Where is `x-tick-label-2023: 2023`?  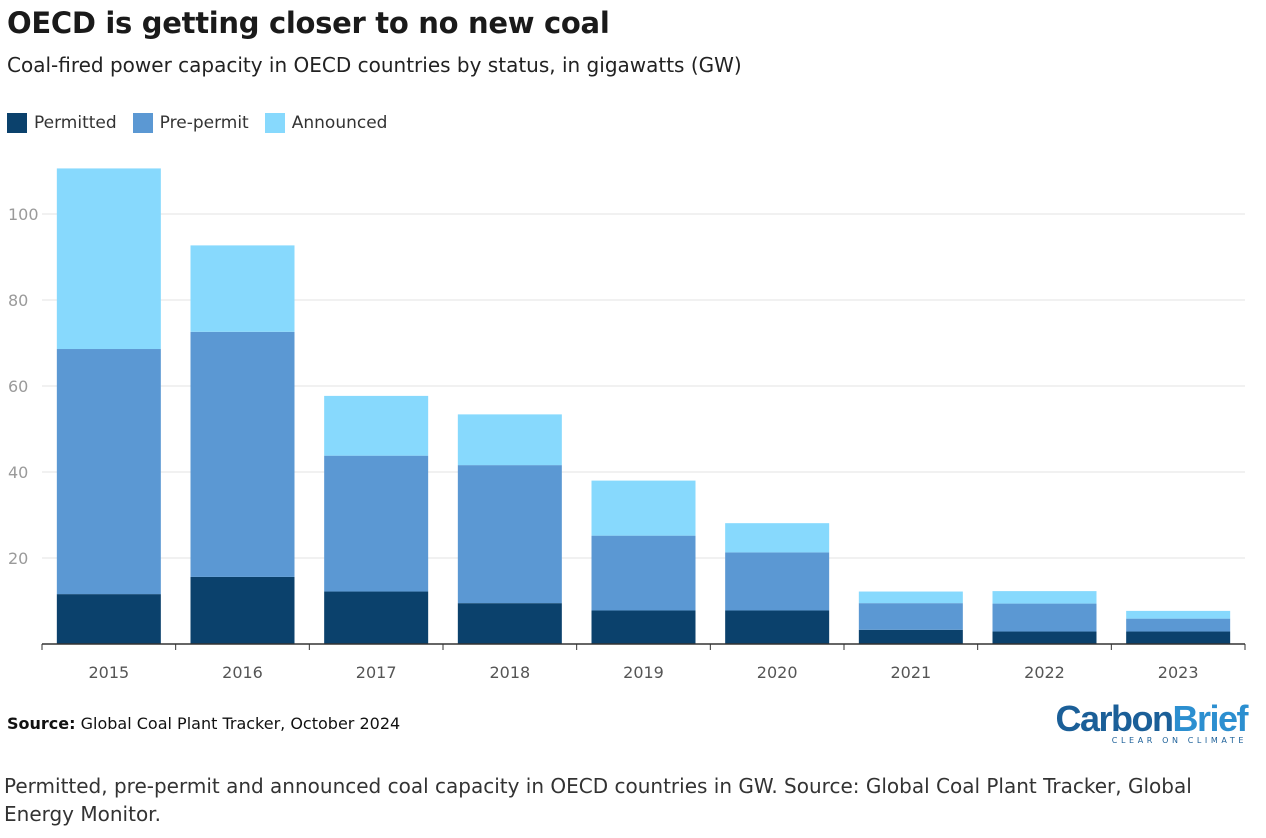 x-tick-label-2023: 2023 is located at coordinates (1178, 672).